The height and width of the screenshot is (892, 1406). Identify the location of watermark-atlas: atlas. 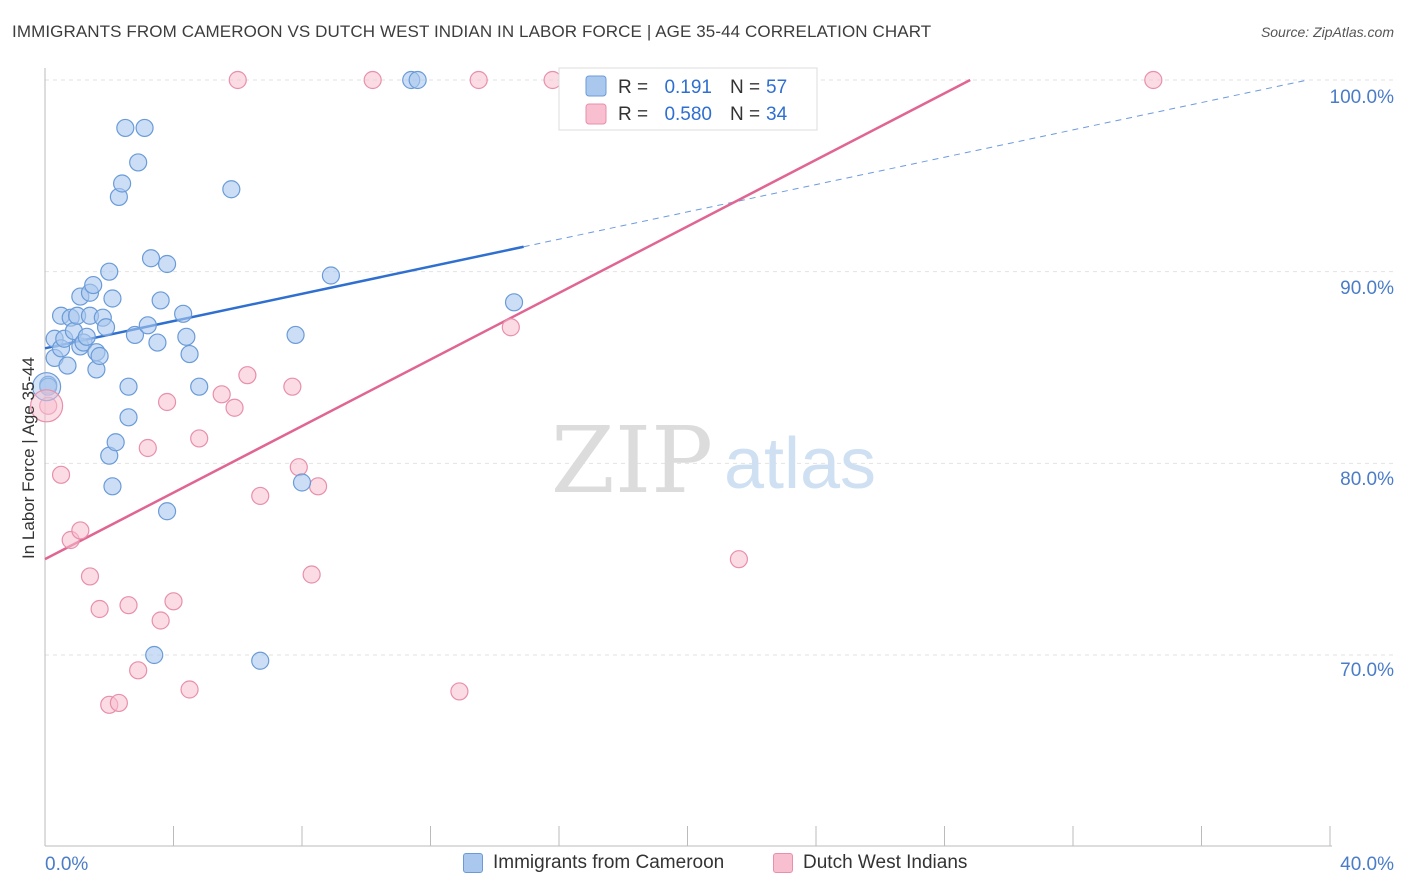
(800, 464).